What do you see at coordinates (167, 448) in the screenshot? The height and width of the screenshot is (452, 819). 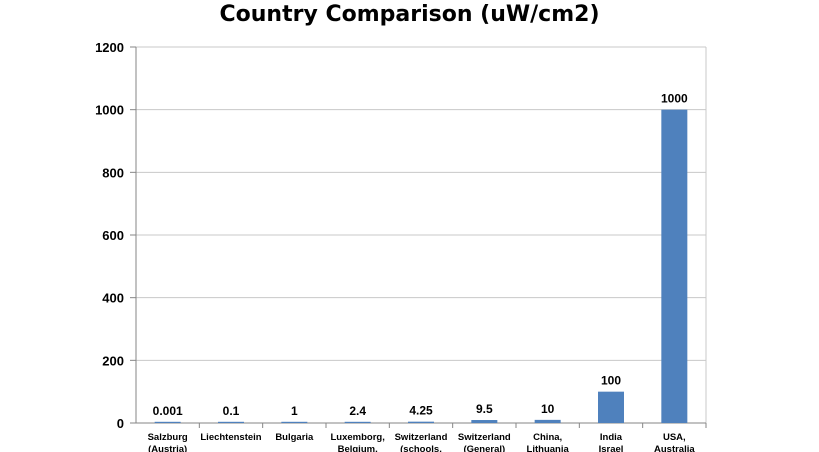 I see `category-label-0-line-1: (Austria)` at bounding box center [167, 448].